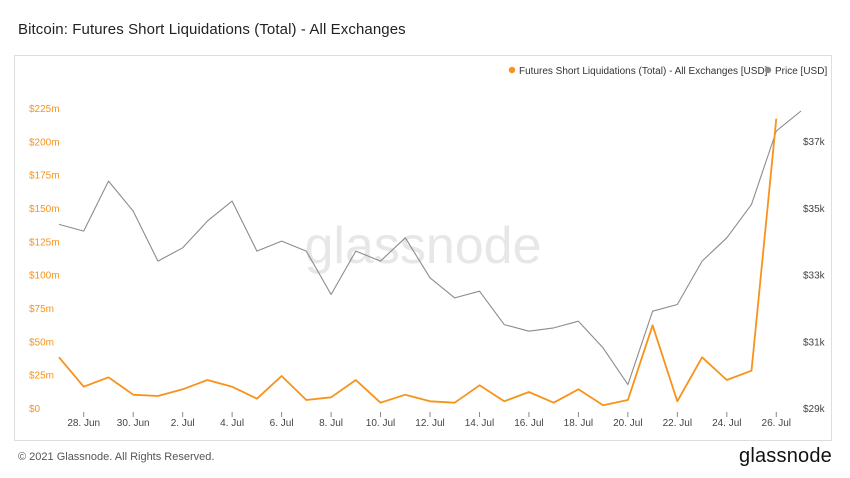 This screenshot has height=478, width=850. I want to click on legend-price-marker, so click(768, 70).